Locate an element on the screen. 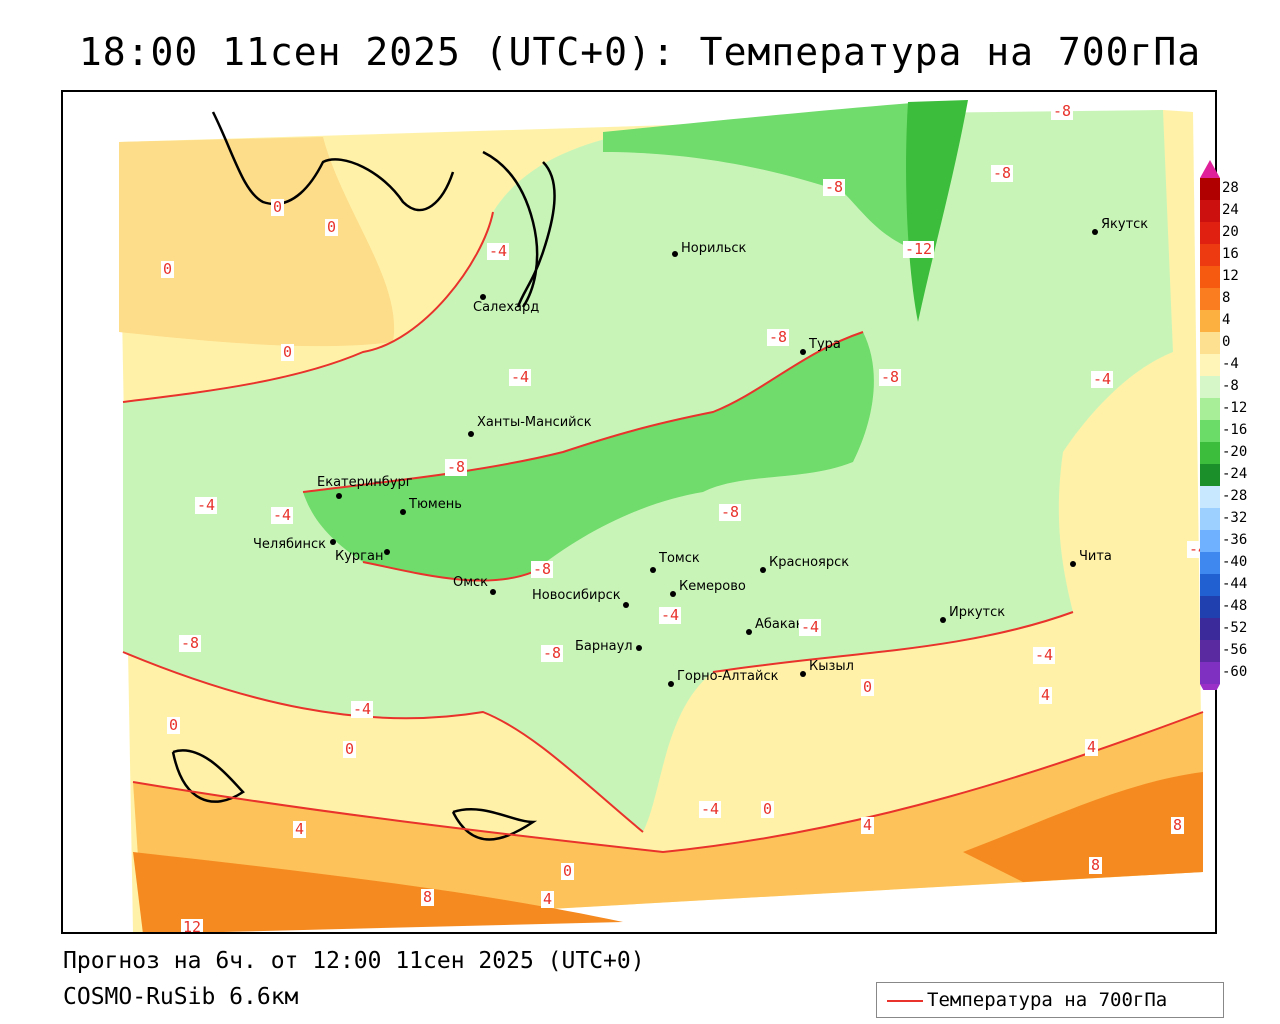 Image resolution: width=1280 pixels, height=1024 pixels. city-label: Норильск is located at coordinates (714, 248).